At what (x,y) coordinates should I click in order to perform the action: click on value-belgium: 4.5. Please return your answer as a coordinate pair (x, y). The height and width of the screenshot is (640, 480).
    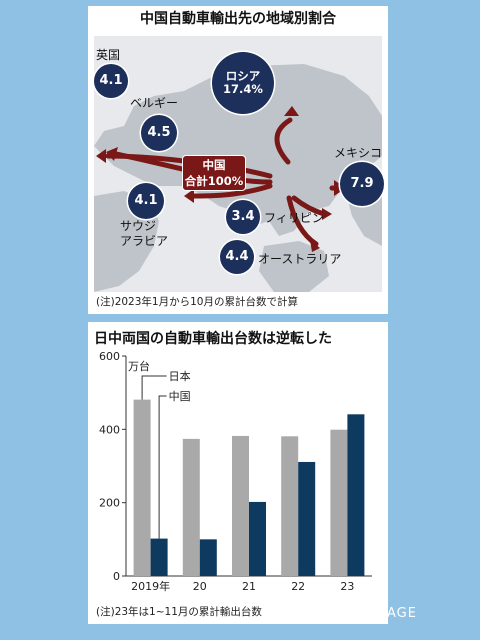
    Looking at the image, I should click on (159, 132).